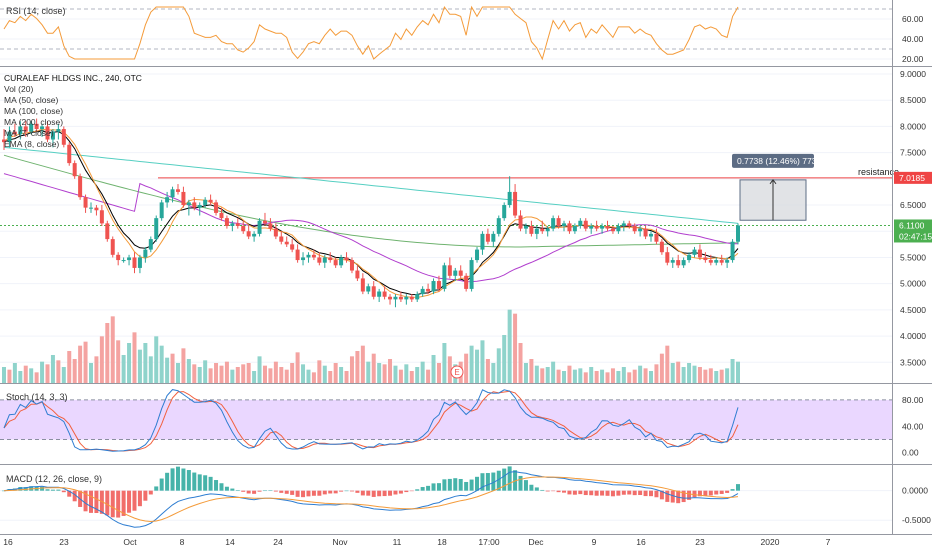 The height and width of the screenshot is (550, 932). What do you see at coordinates (913, 310) in the screenshot?
I see `price-tick-label: 4.5000` at bounding box center [913, 310].